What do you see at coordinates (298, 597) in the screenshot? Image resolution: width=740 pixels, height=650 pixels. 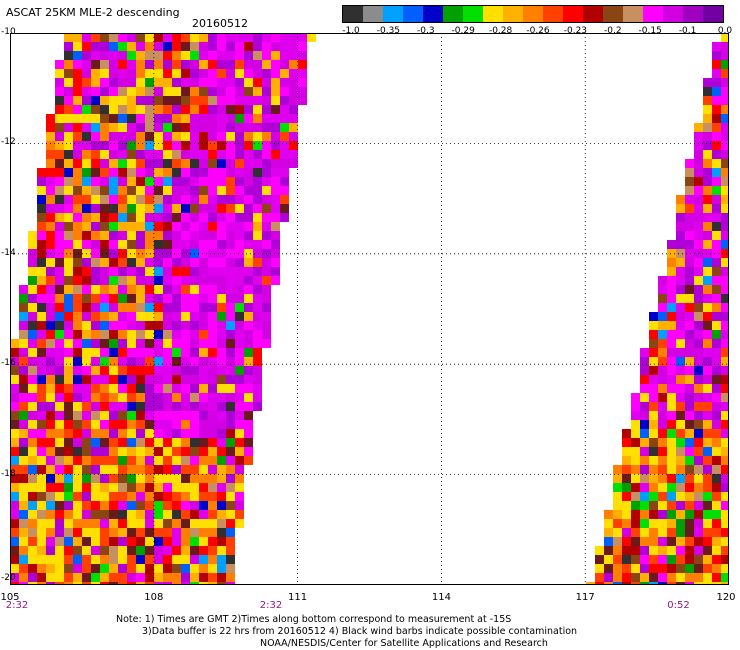 I see `longitude-label: 111` at bounding box center [298, 597].